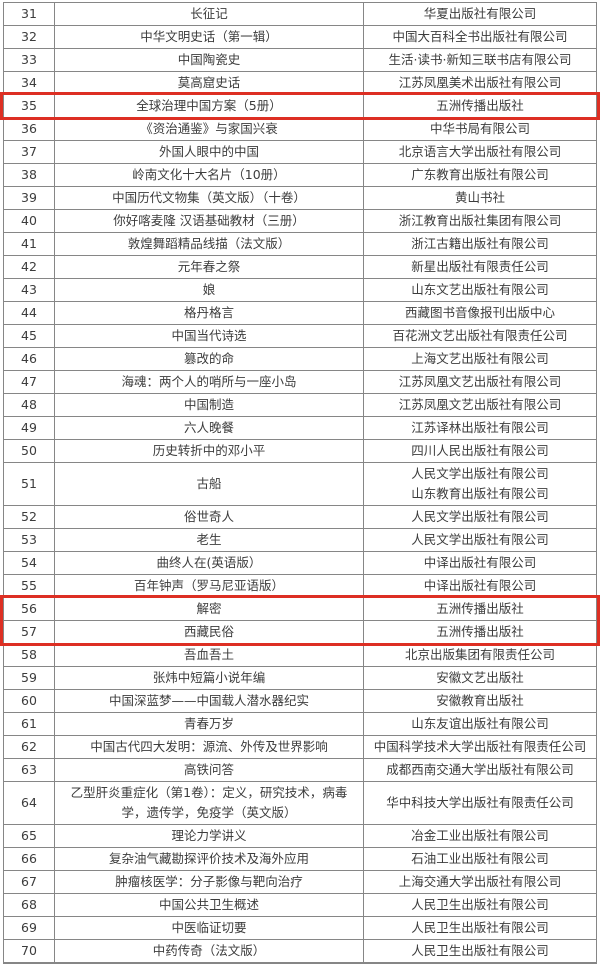  What do you see at coordinates (300, 175) in the screenshot?
I see `table-row: 38 岭南文化十大名片（10册） 广东教育出版社有限公司` at bounding box center [300, 175].